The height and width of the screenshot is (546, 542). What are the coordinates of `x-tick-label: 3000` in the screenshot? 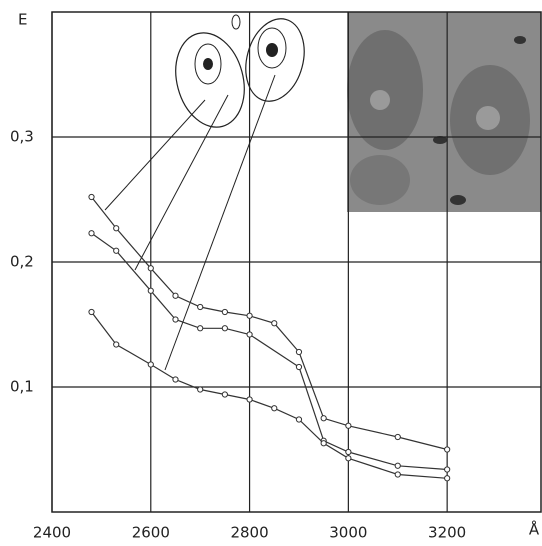 It's located at (348, 533).